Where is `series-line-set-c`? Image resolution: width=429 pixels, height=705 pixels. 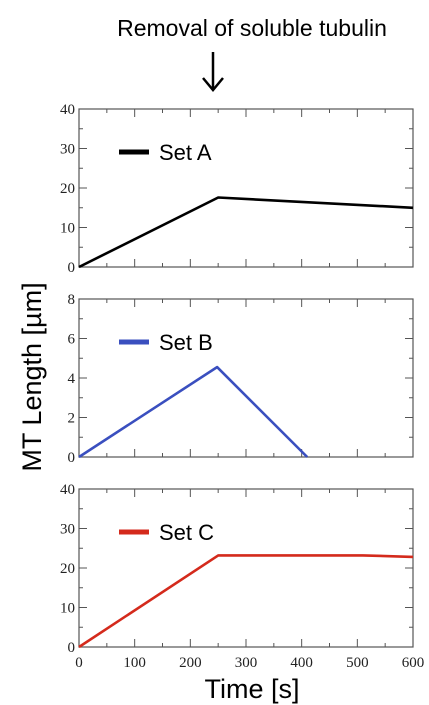 series-line-set-c is located at coordinates (246, 601).